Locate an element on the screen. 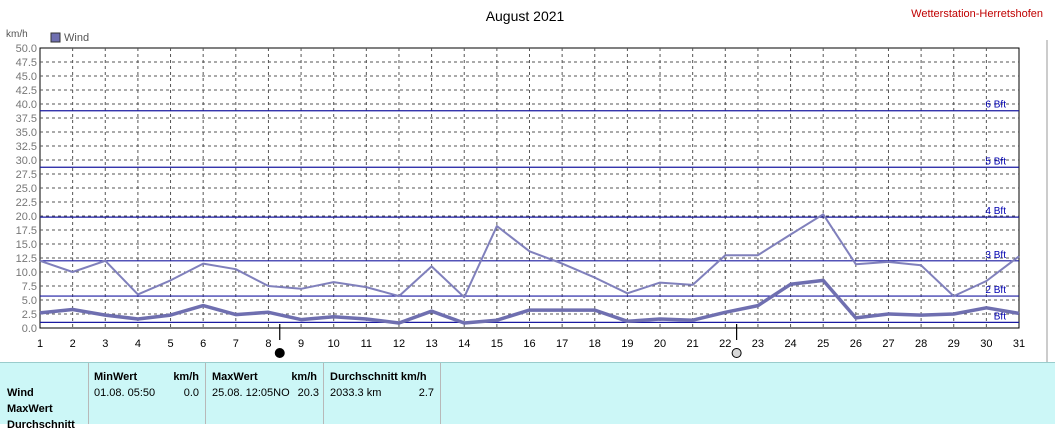  x-tick-label: 7 is located at coordinates (236, 344).